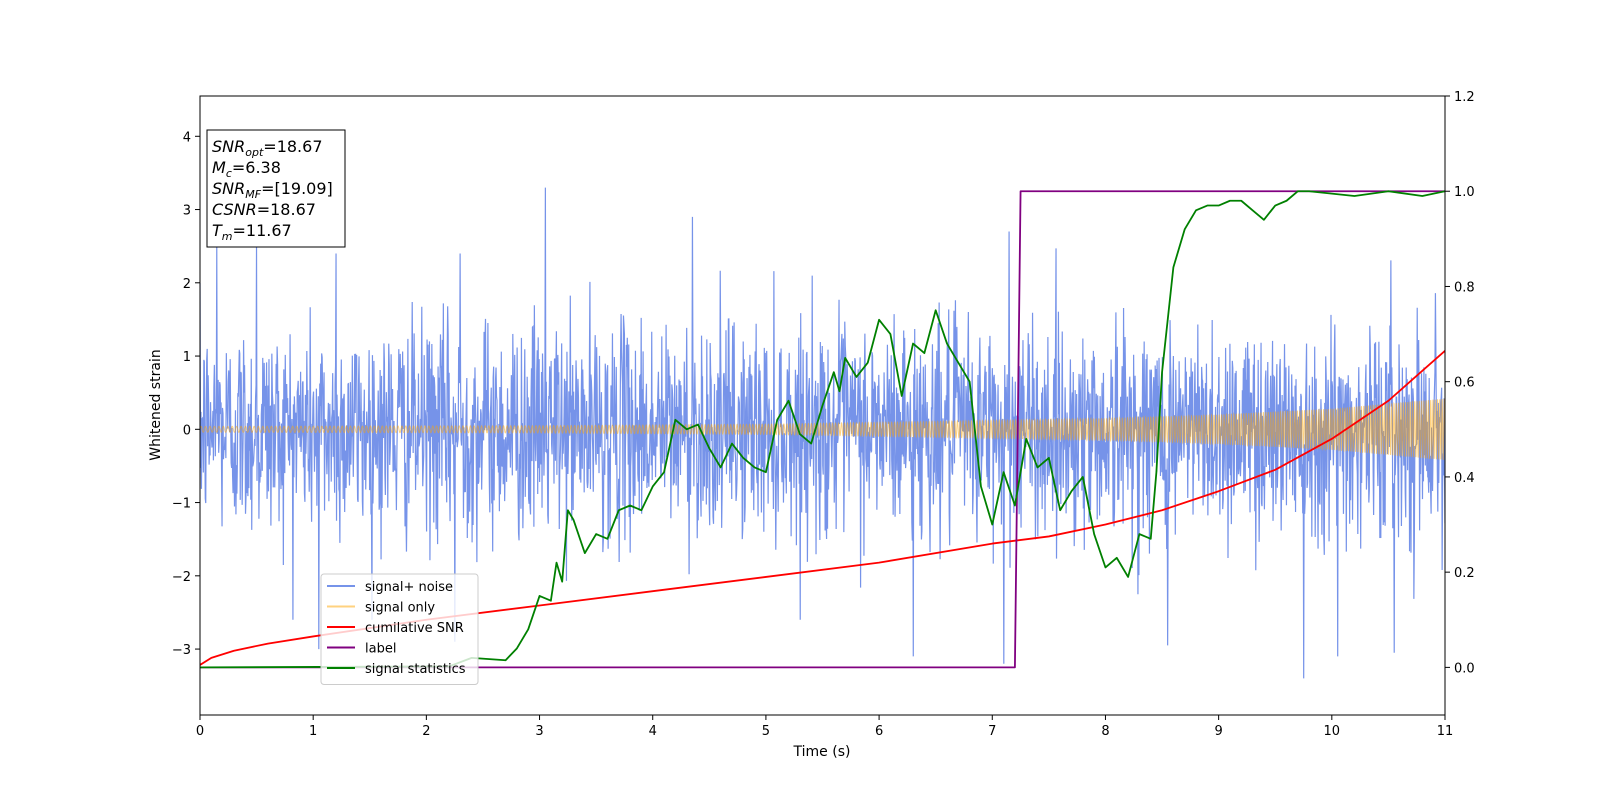 Image resolution: width=1600 pixels, height=800 pixels. I want to click on legend-label: label, so click(380, 649).